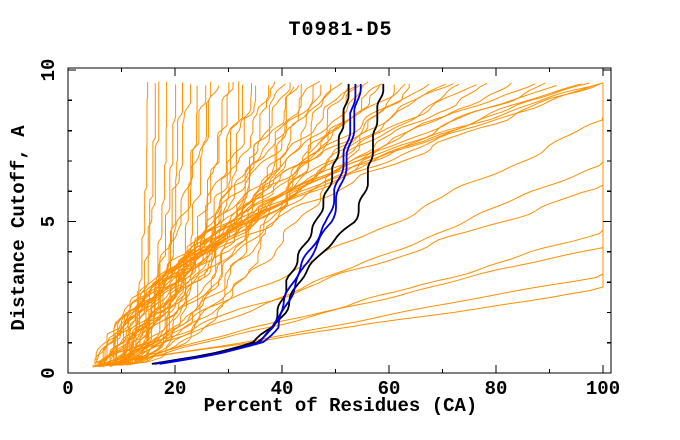 The height and width of the screenshot is (440, 680). Describe the element at coordinates (175, 389) in the screenshot. I see `x-tick-label: 20` at that location.